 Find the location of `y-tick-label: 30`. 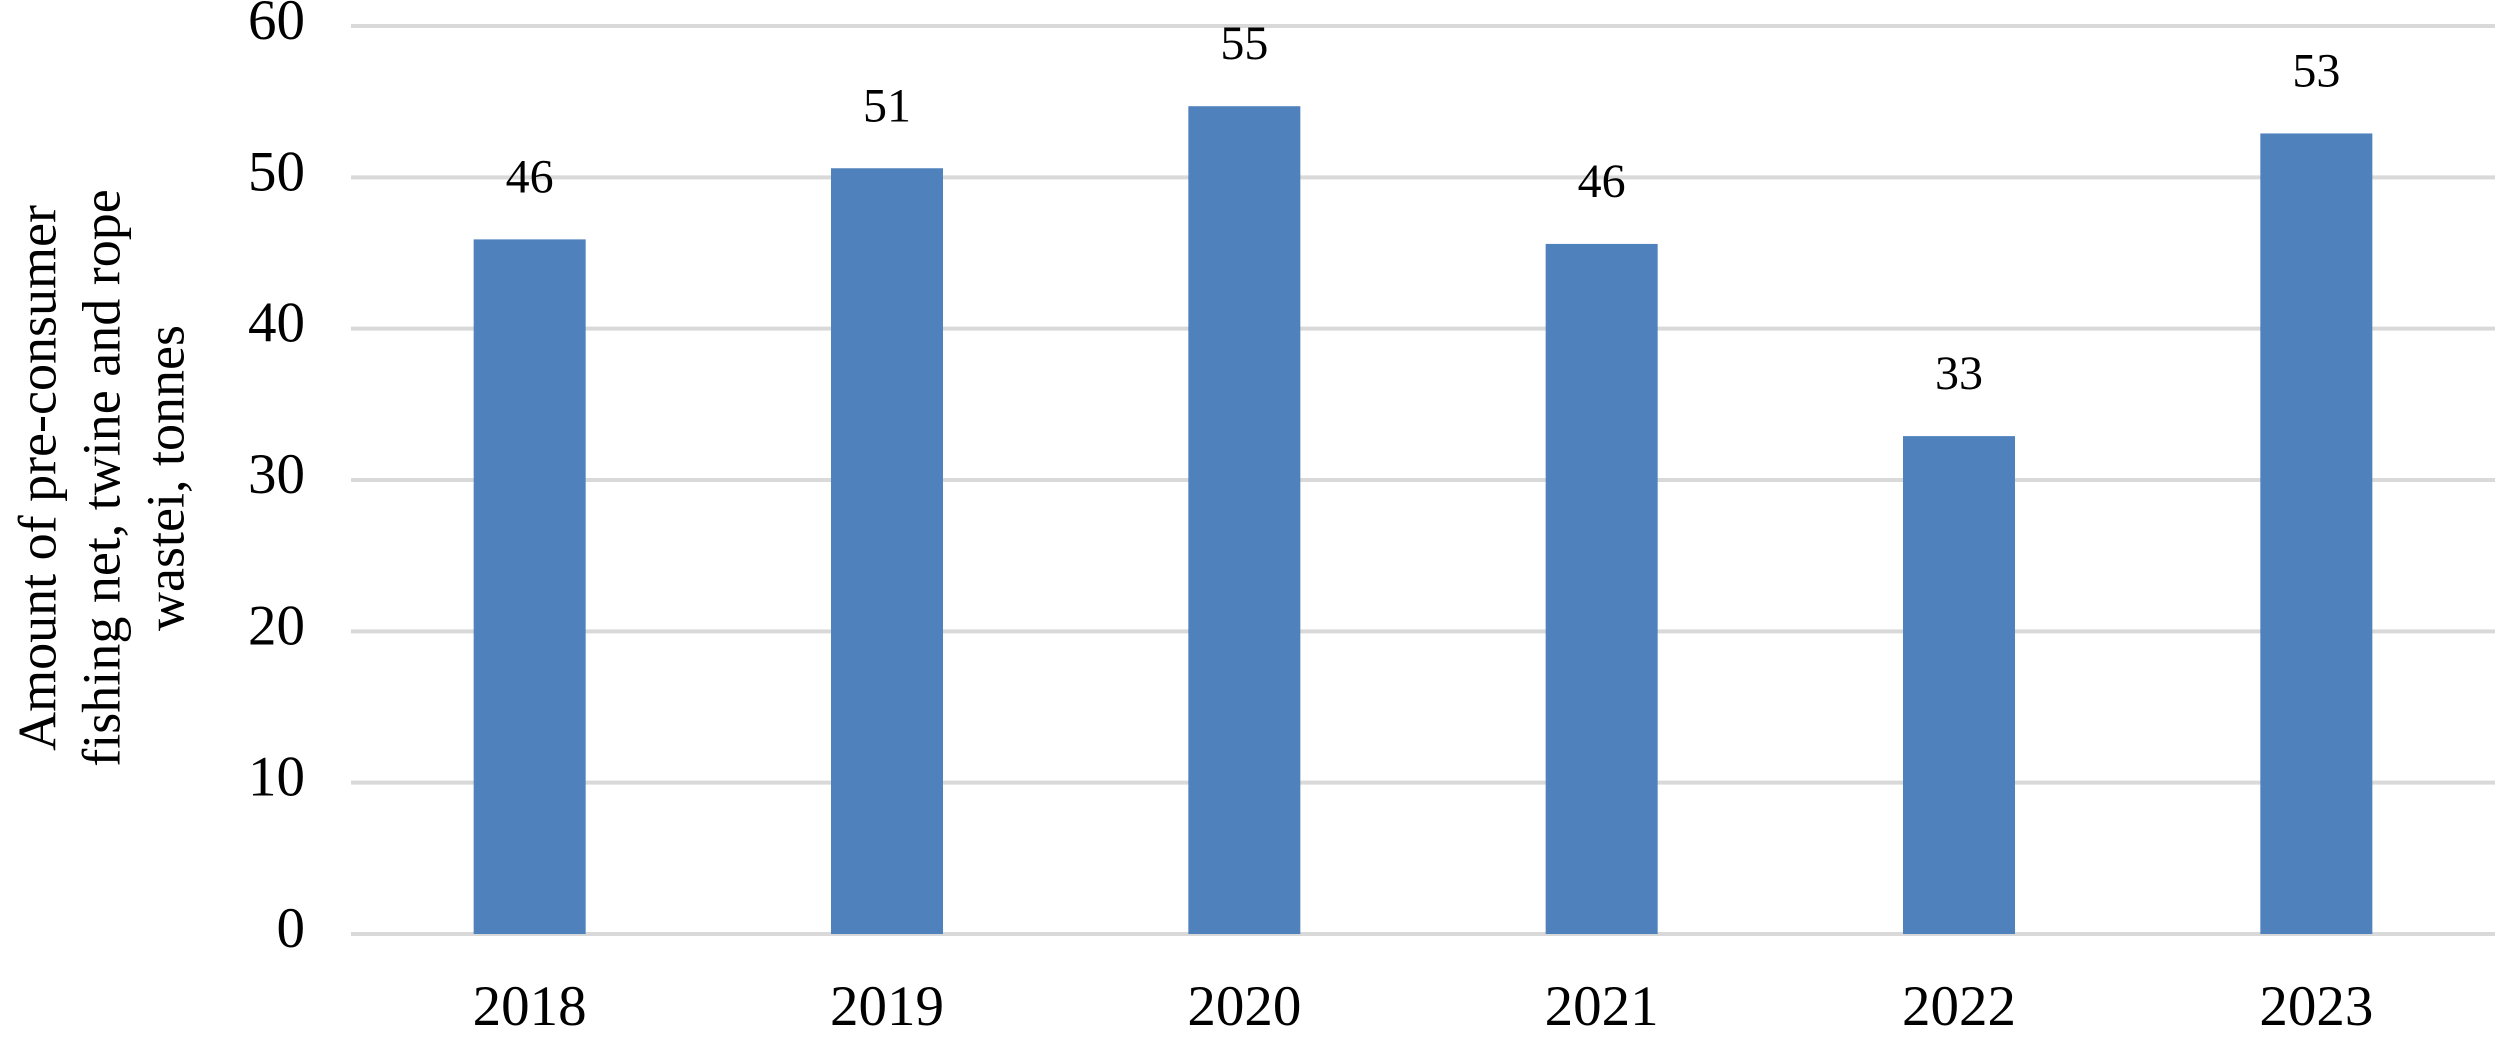

y-tick-label: 30 is located at coordinates (276, 474).